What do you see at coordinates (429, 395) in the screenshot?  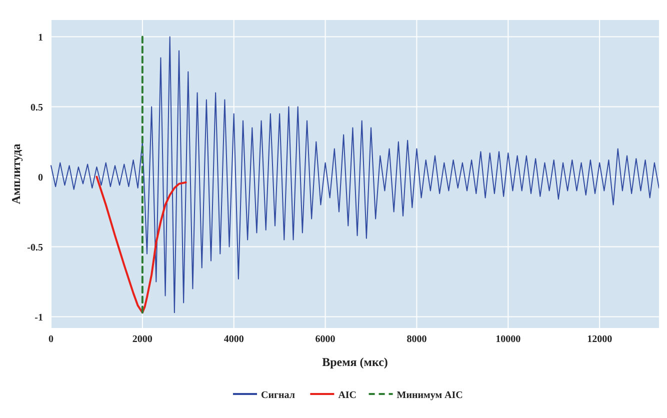 I see `legend-label: Минимум AIC` at bounding box center [429, 395].